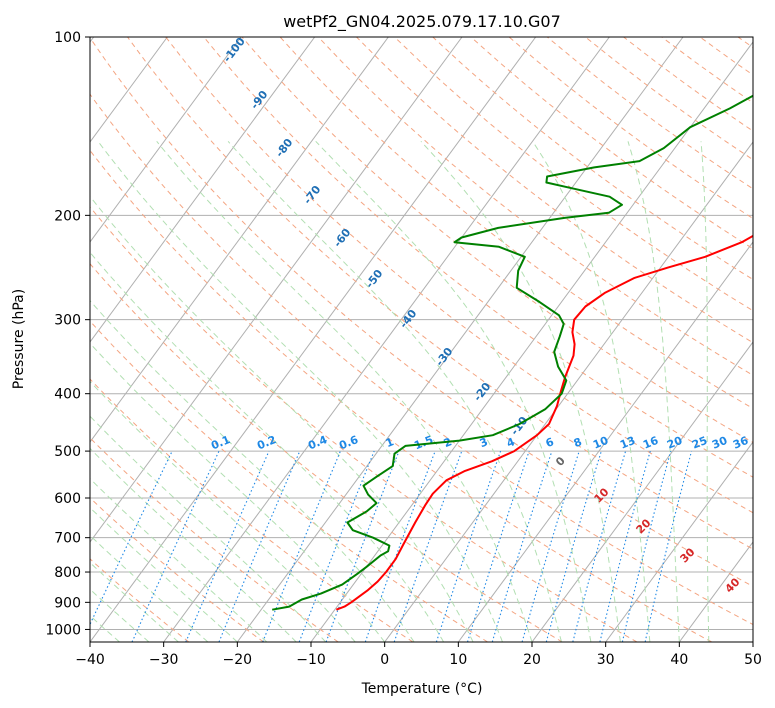  Describe the element at coordinates (422, 22) in the screenshot. I see `chart-title: wetPf2_GN04.2025.079.17.10.G07` at that location.